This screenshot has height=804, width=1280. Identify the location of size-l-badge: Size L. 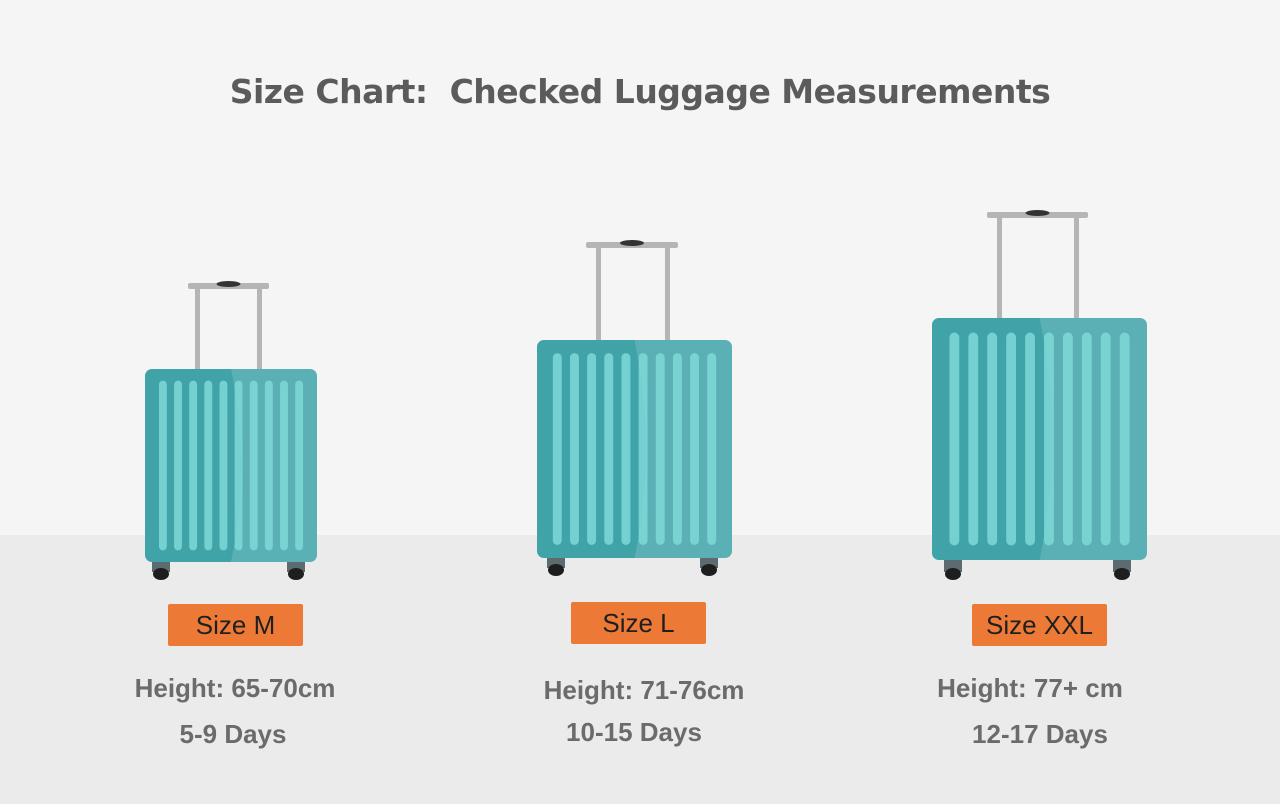
(638, 623).